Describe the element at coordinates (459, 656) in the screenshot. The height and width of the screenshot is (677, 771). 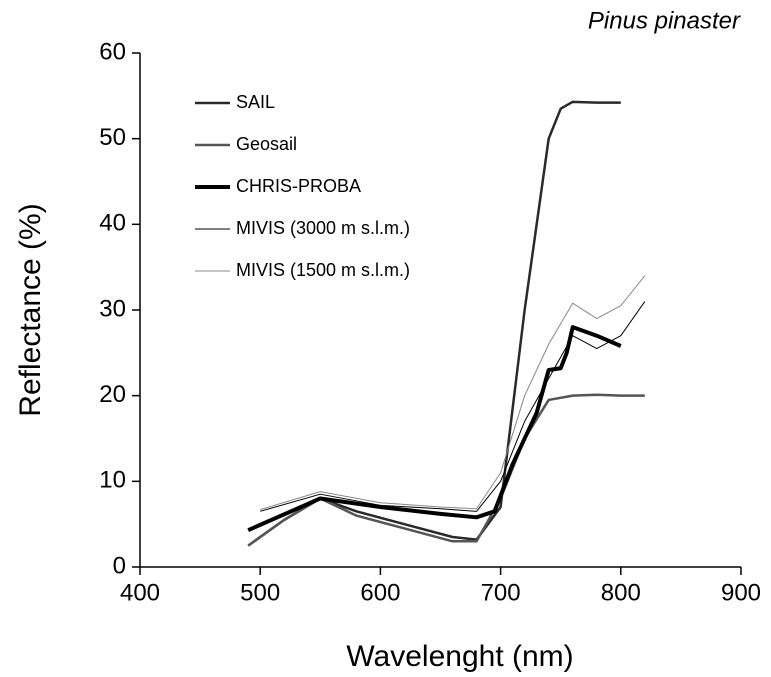
I see `x-axis-label: Wavelenght (nm)` at that location.